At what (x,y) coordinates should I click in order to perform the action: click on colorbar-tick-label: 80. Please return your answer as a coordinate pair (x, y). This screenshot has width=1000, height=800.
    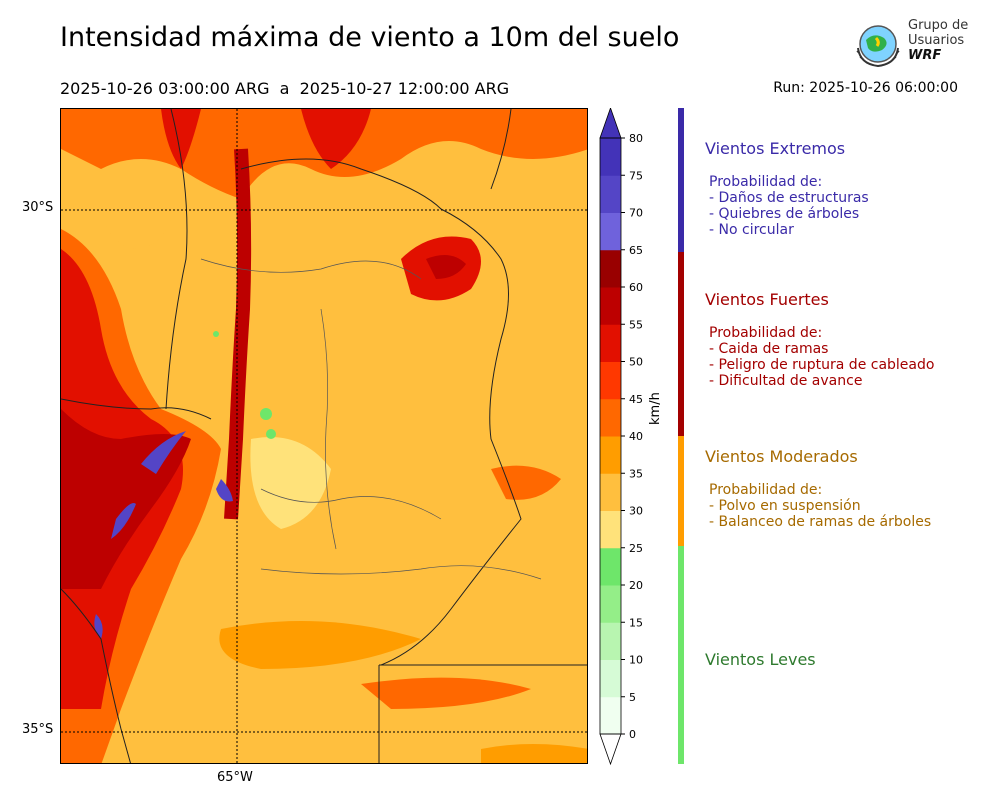
    Looking at the image, I should click on (636, 138).